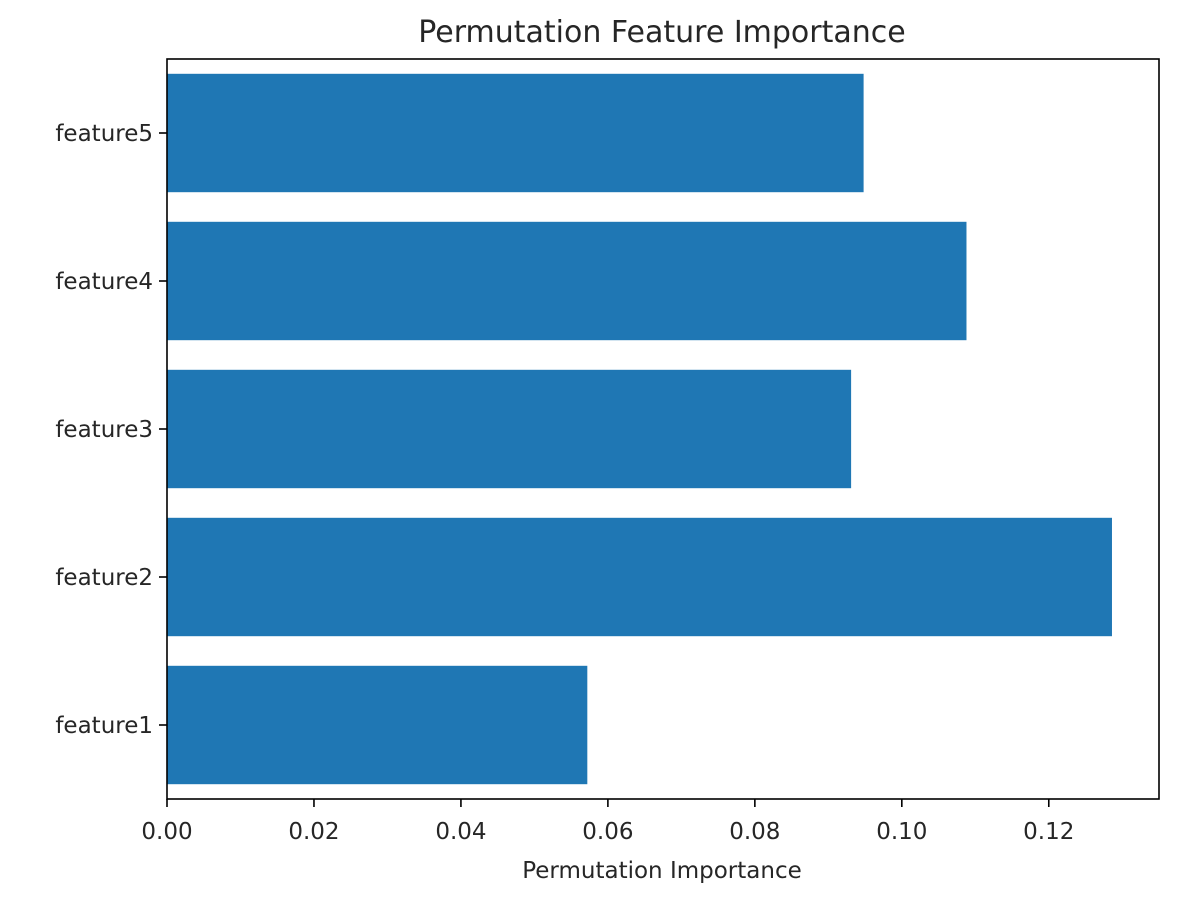 The height and width of the screenshot is (902, 1188). Describe the element at coordinates (104, 134) in the screenshot. I see `y-tick-label: feature5` at that location.